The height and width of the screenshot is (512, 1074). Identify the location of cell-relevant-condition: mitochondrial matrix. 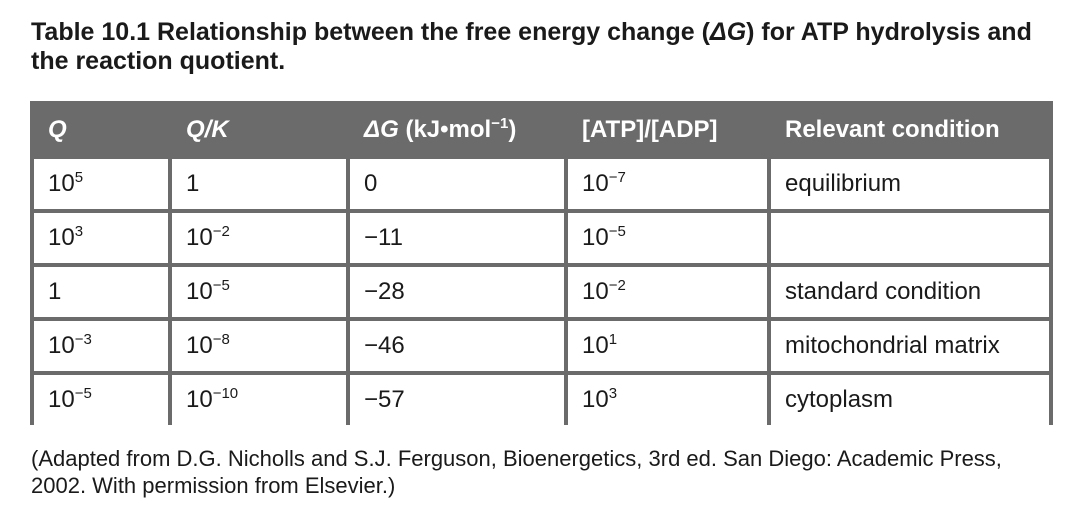
(910, 346).